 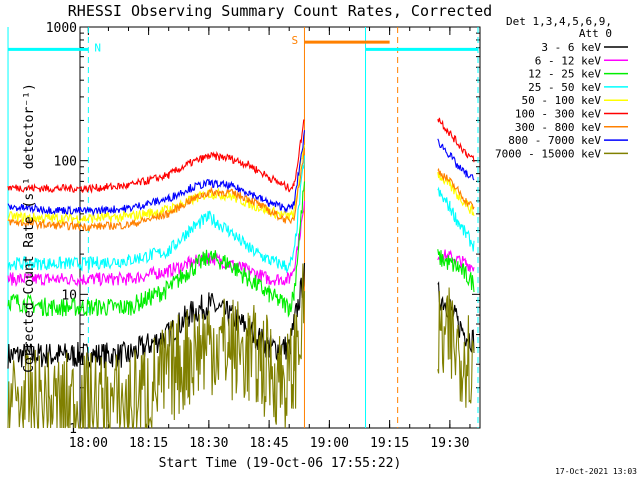 I want to click on x-tick-label: 18:15, so click(x=148, y=443).